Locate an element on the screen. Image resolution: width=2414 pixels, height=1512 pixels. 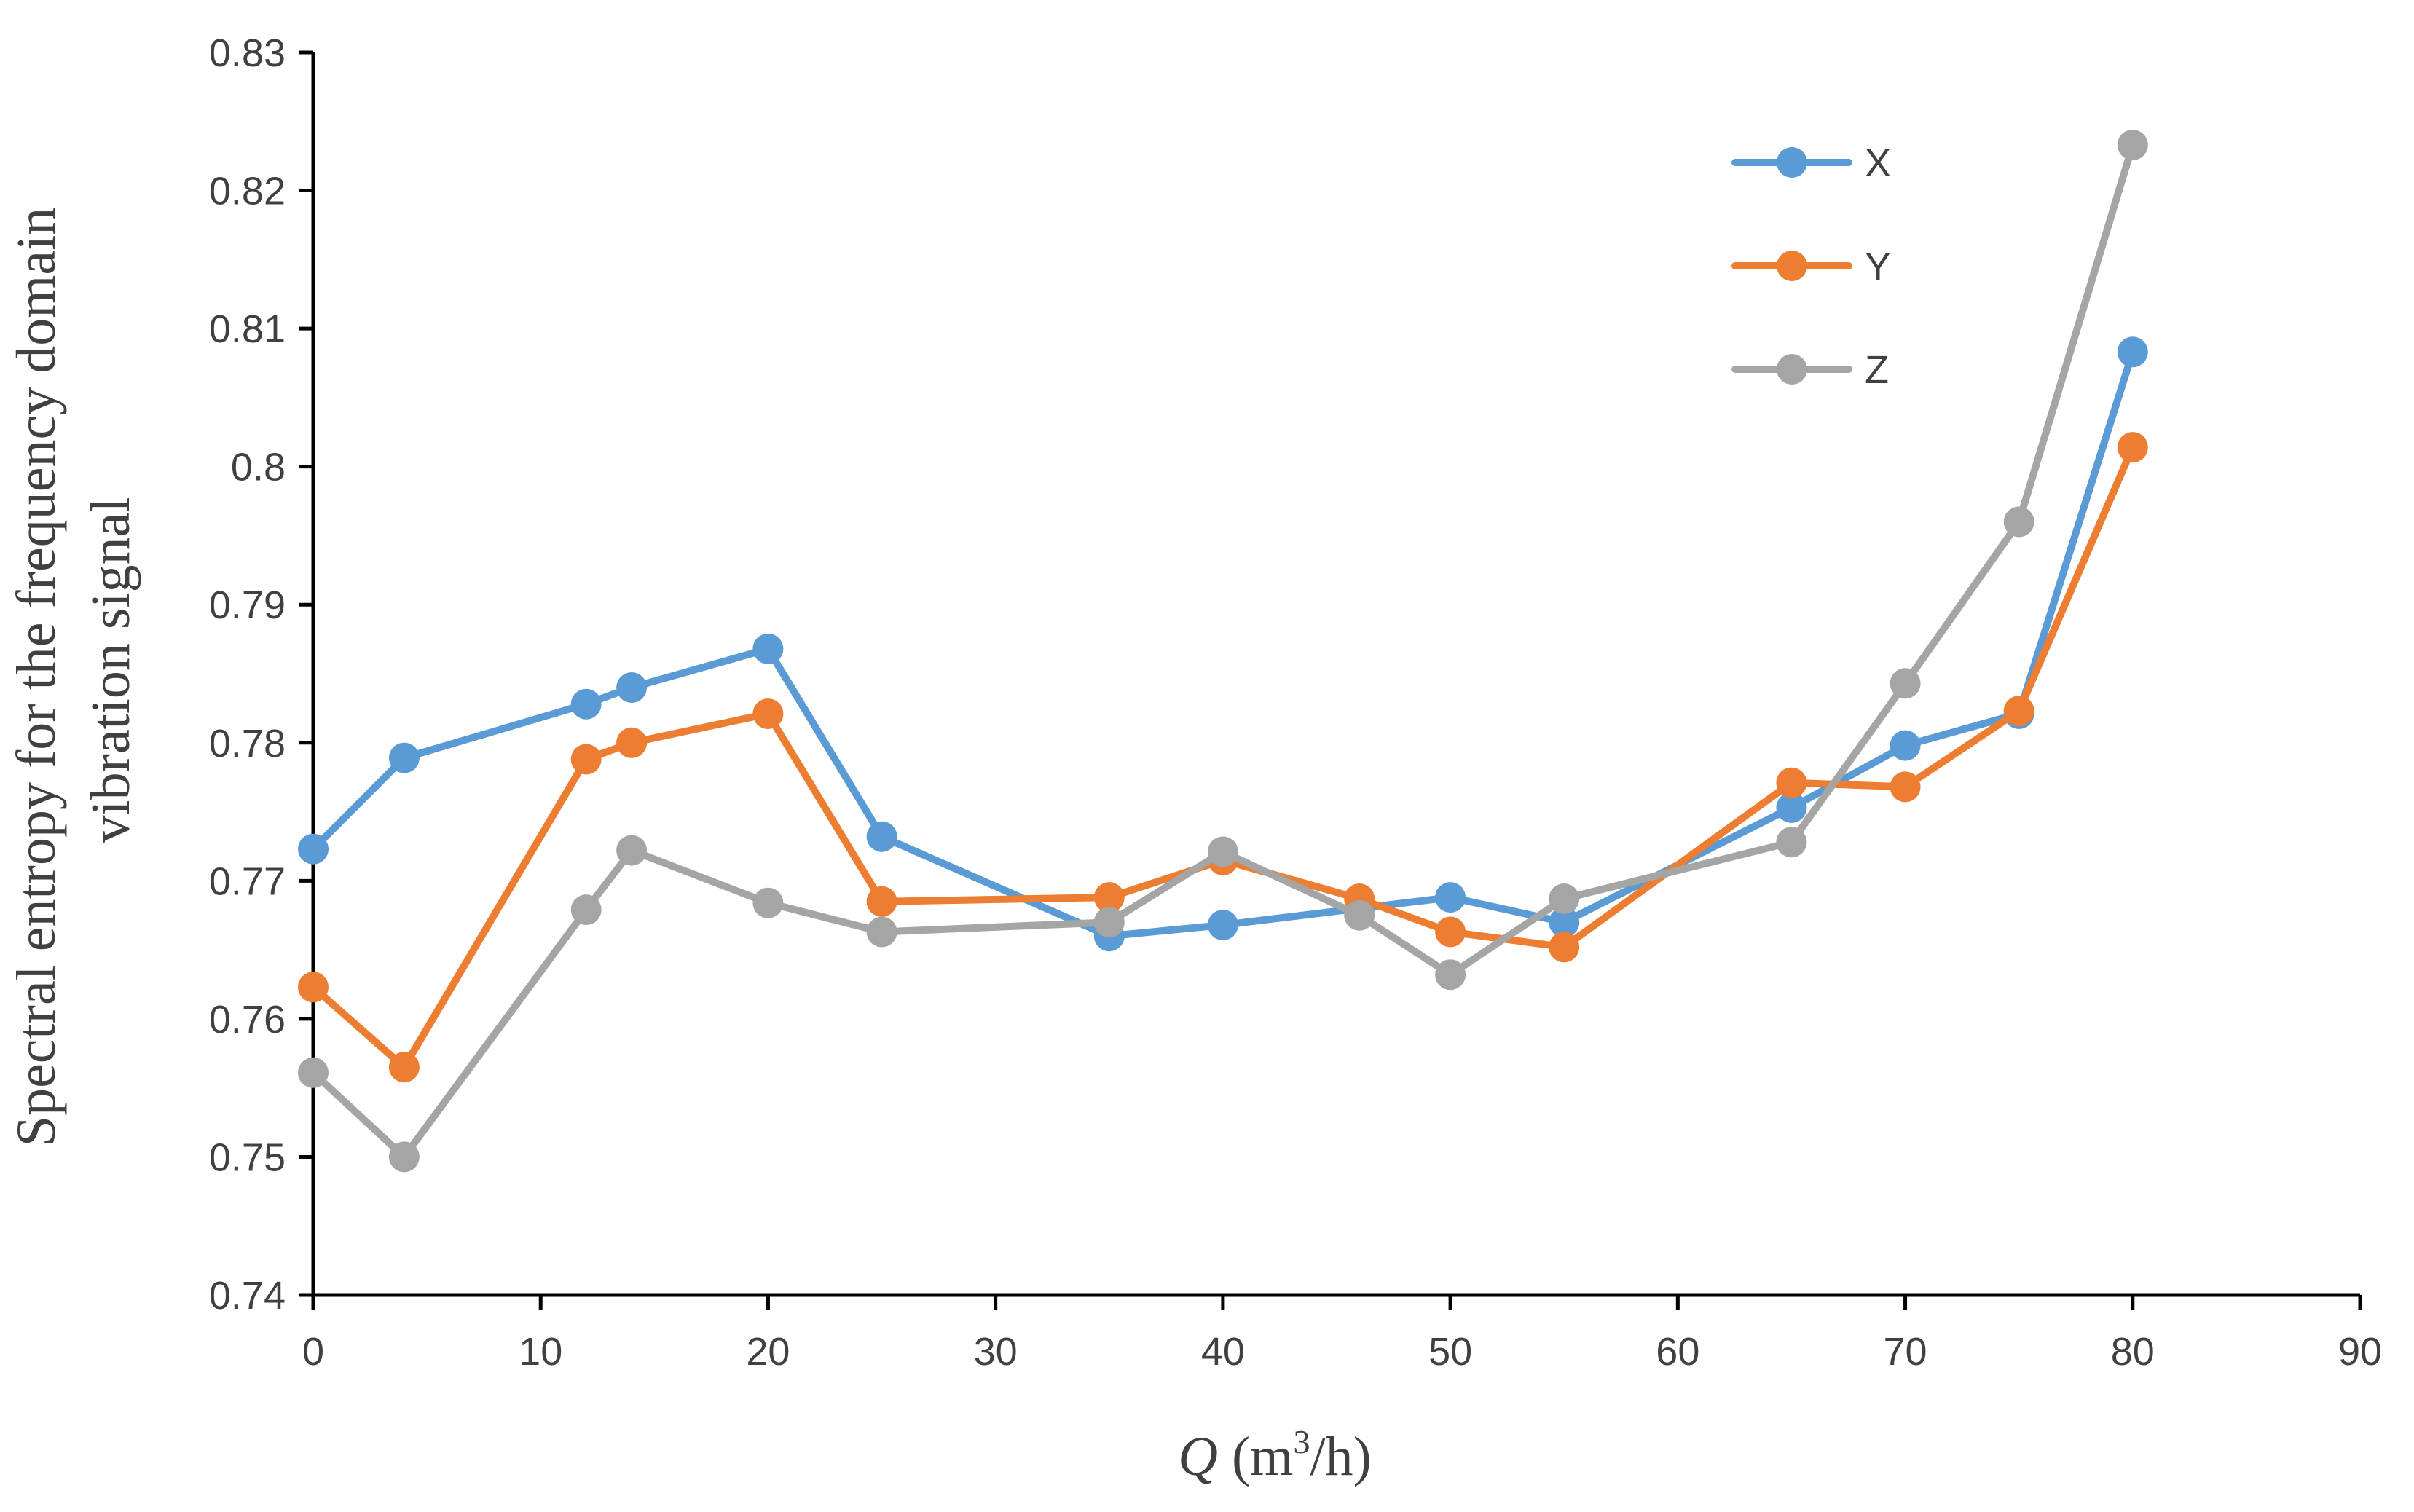
x-axis-title: Q (m3/h) is located at coordinates (1275, 1455).